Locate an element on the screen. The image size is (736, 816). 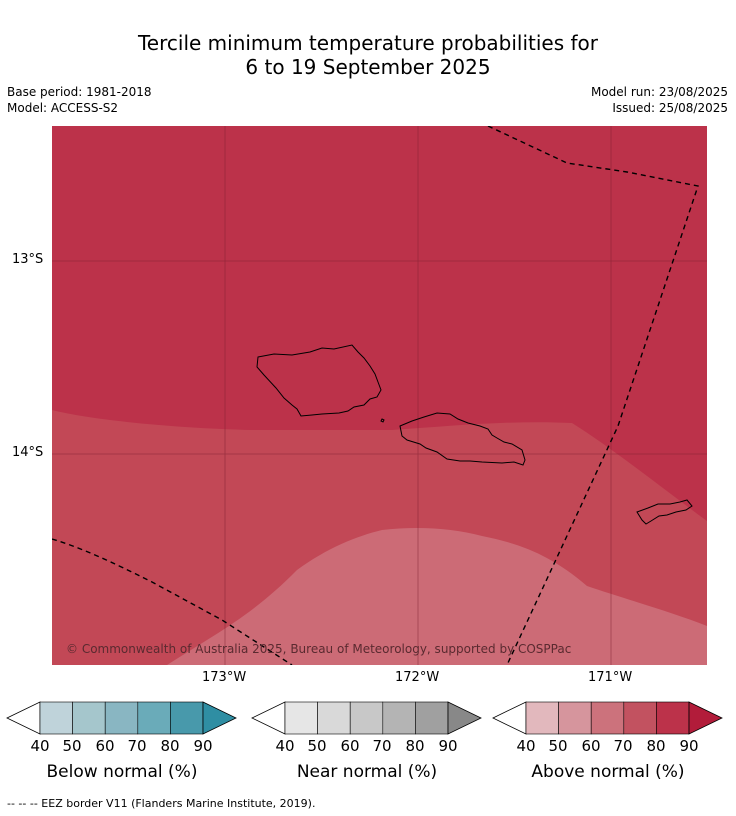
upolu-island is located at coordinates (462, 439).